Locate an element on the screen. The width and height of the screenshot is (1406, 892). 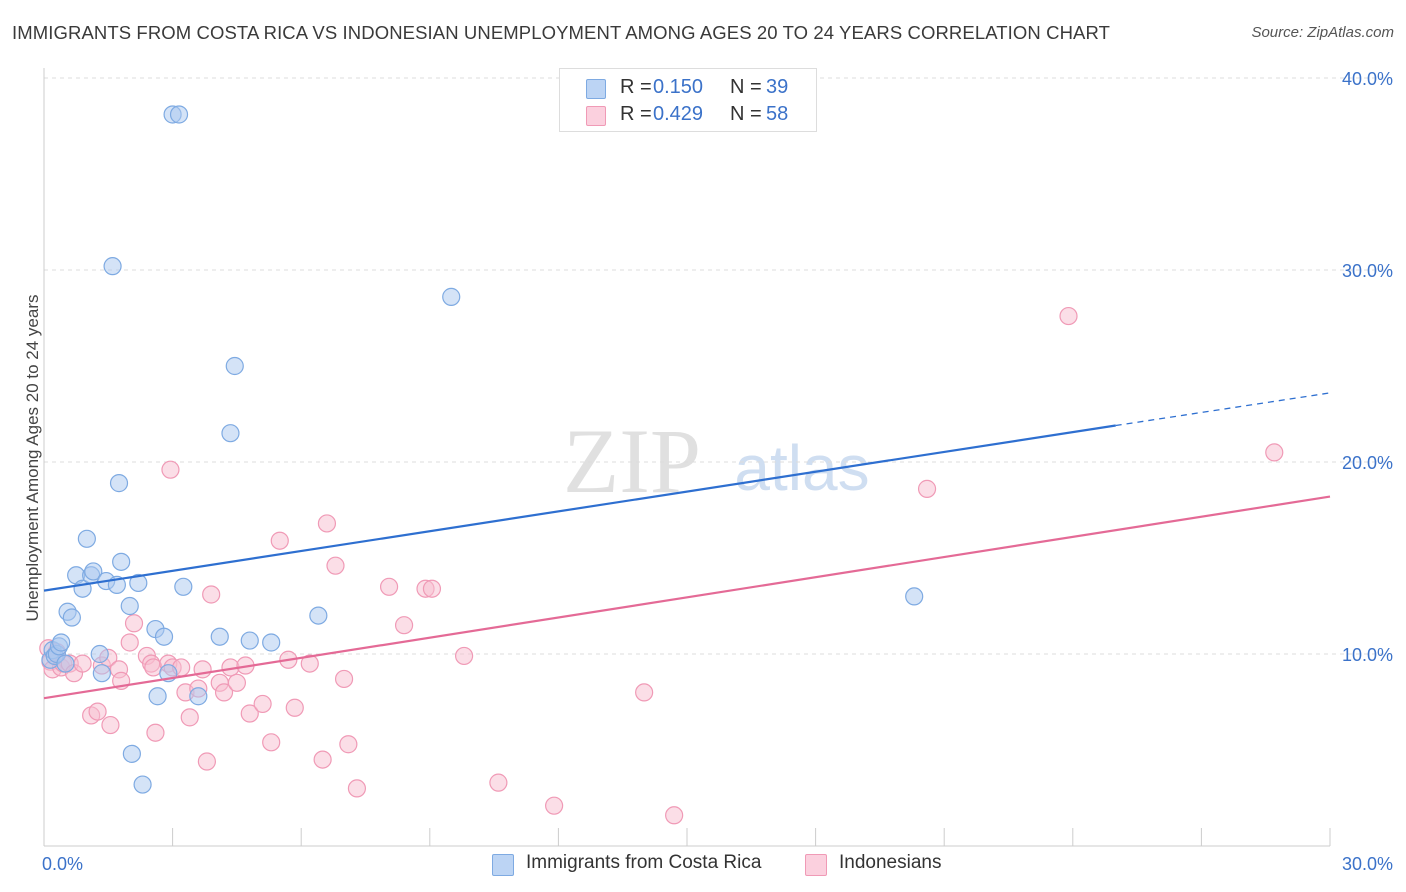
watermark-zip: ZIP is located at coordinates (632, 461).